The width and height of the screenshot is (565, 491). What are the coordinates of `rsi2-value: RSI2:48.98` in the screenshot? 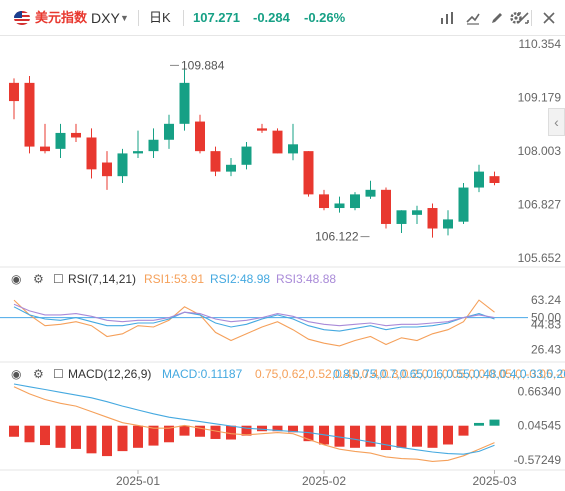 It's located at (240, 279).